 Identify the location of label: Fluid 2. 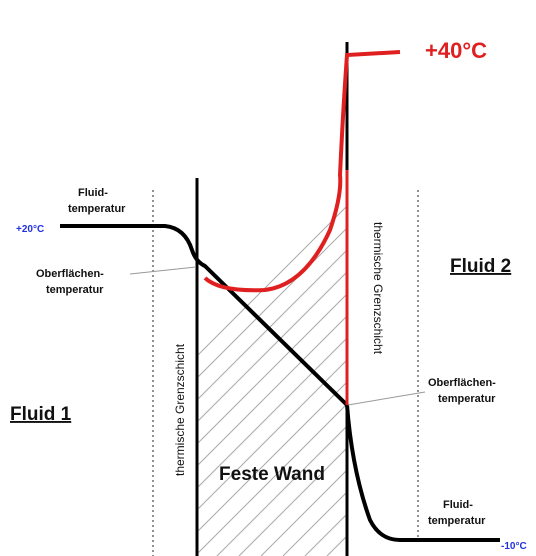
(480, 266).